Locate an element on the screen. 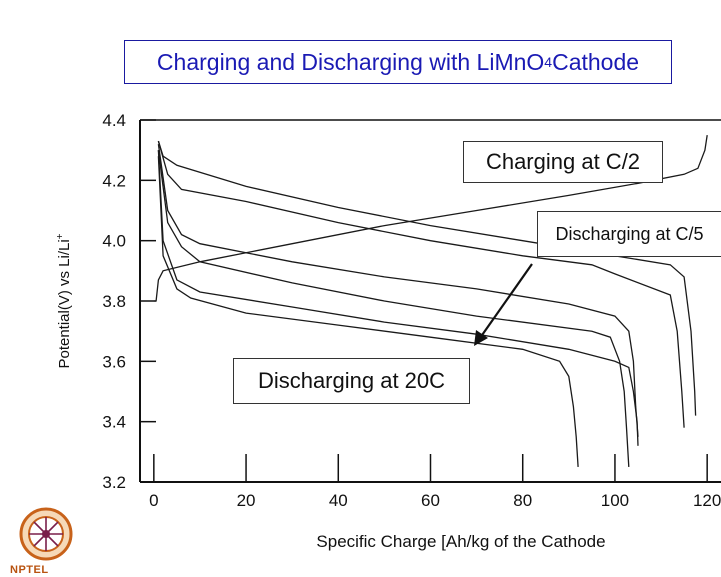 The height and width of the screenshot is (577, 721). title-prefix: Charging and Discharging with LiMnO is located at coordinates (350, 61).